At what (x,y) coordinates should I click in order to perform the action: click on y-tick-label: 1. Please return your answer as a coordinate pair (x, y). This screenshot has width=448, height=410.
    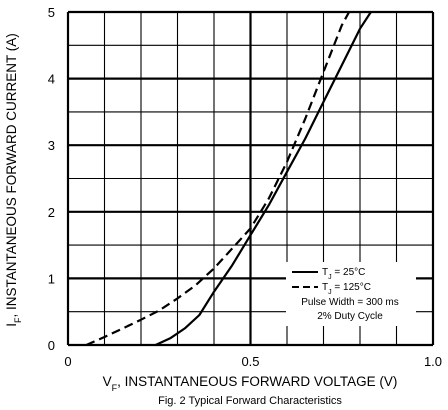
    Looking at the image, I should click on (51, 278).